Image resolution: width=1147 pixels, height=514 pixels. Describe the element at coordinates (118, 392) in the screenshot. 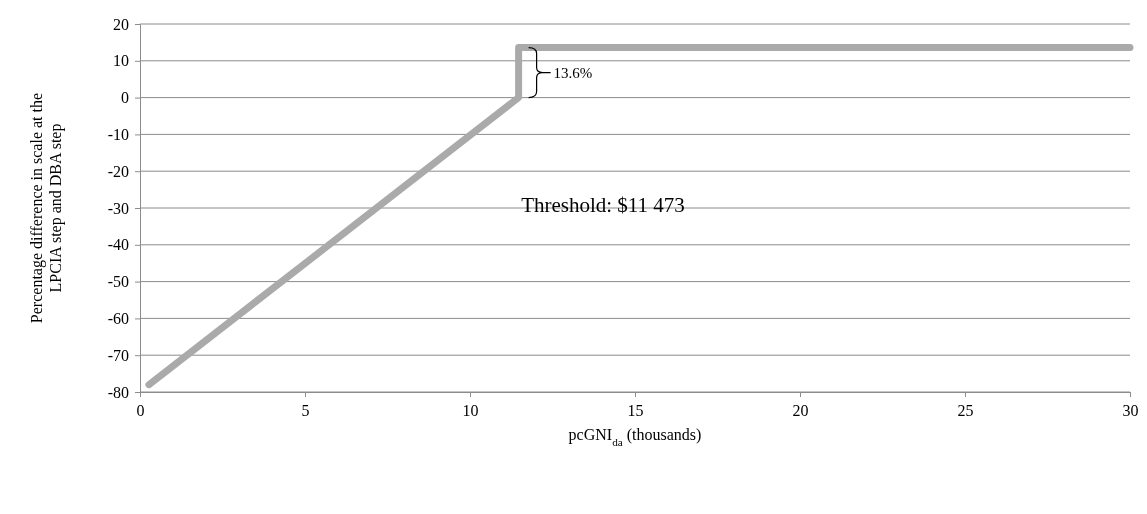

I see `y-tick-label: -80` at that location.